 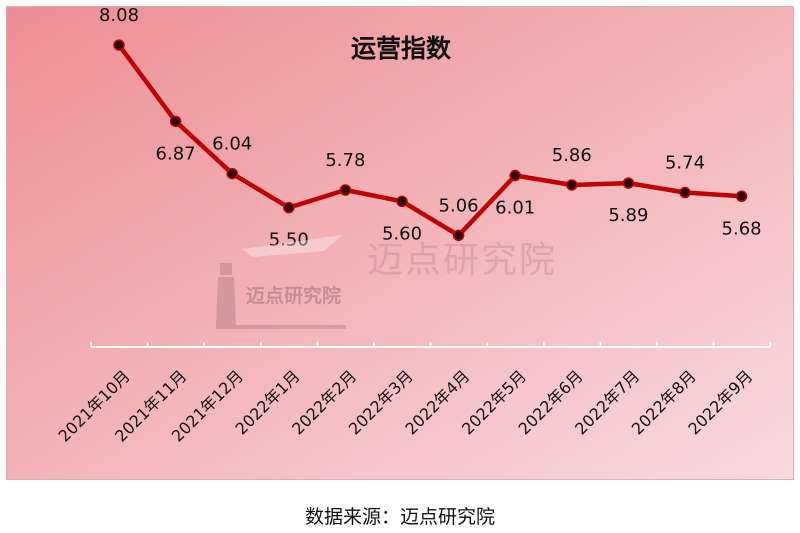 What do you see at coordinates (119, 16) in the screenshot?
I see `data-label: 8.08` at bounding box center [119, 16].